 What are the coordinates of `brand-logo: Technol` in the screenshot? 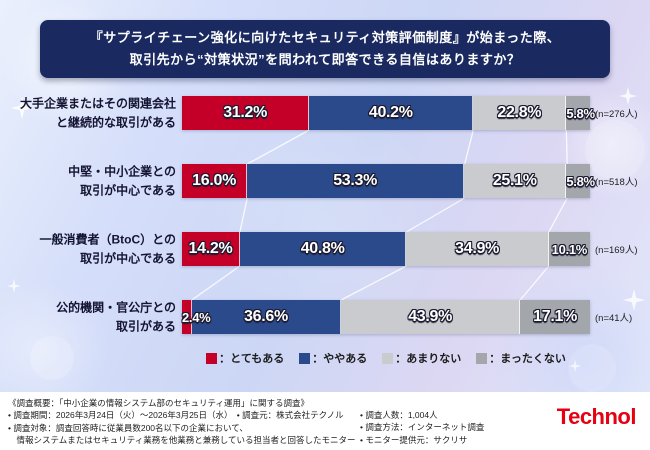 It's located at (596, 416).